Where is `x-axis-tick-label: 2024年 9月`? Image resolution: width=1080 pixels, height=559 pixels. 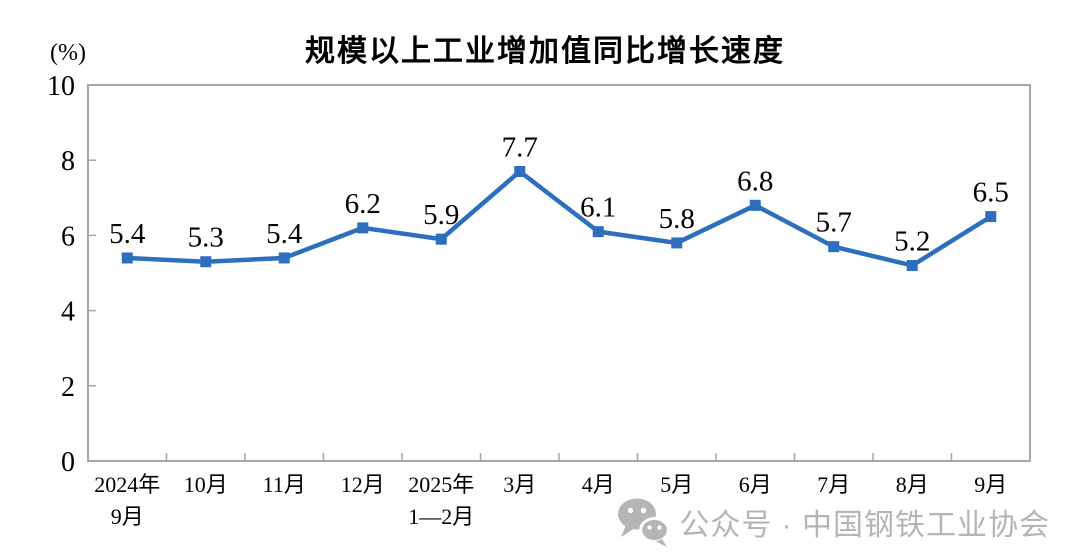 x-axis-tick-label: 2024年 9月 is located at coordinates (127, 500).